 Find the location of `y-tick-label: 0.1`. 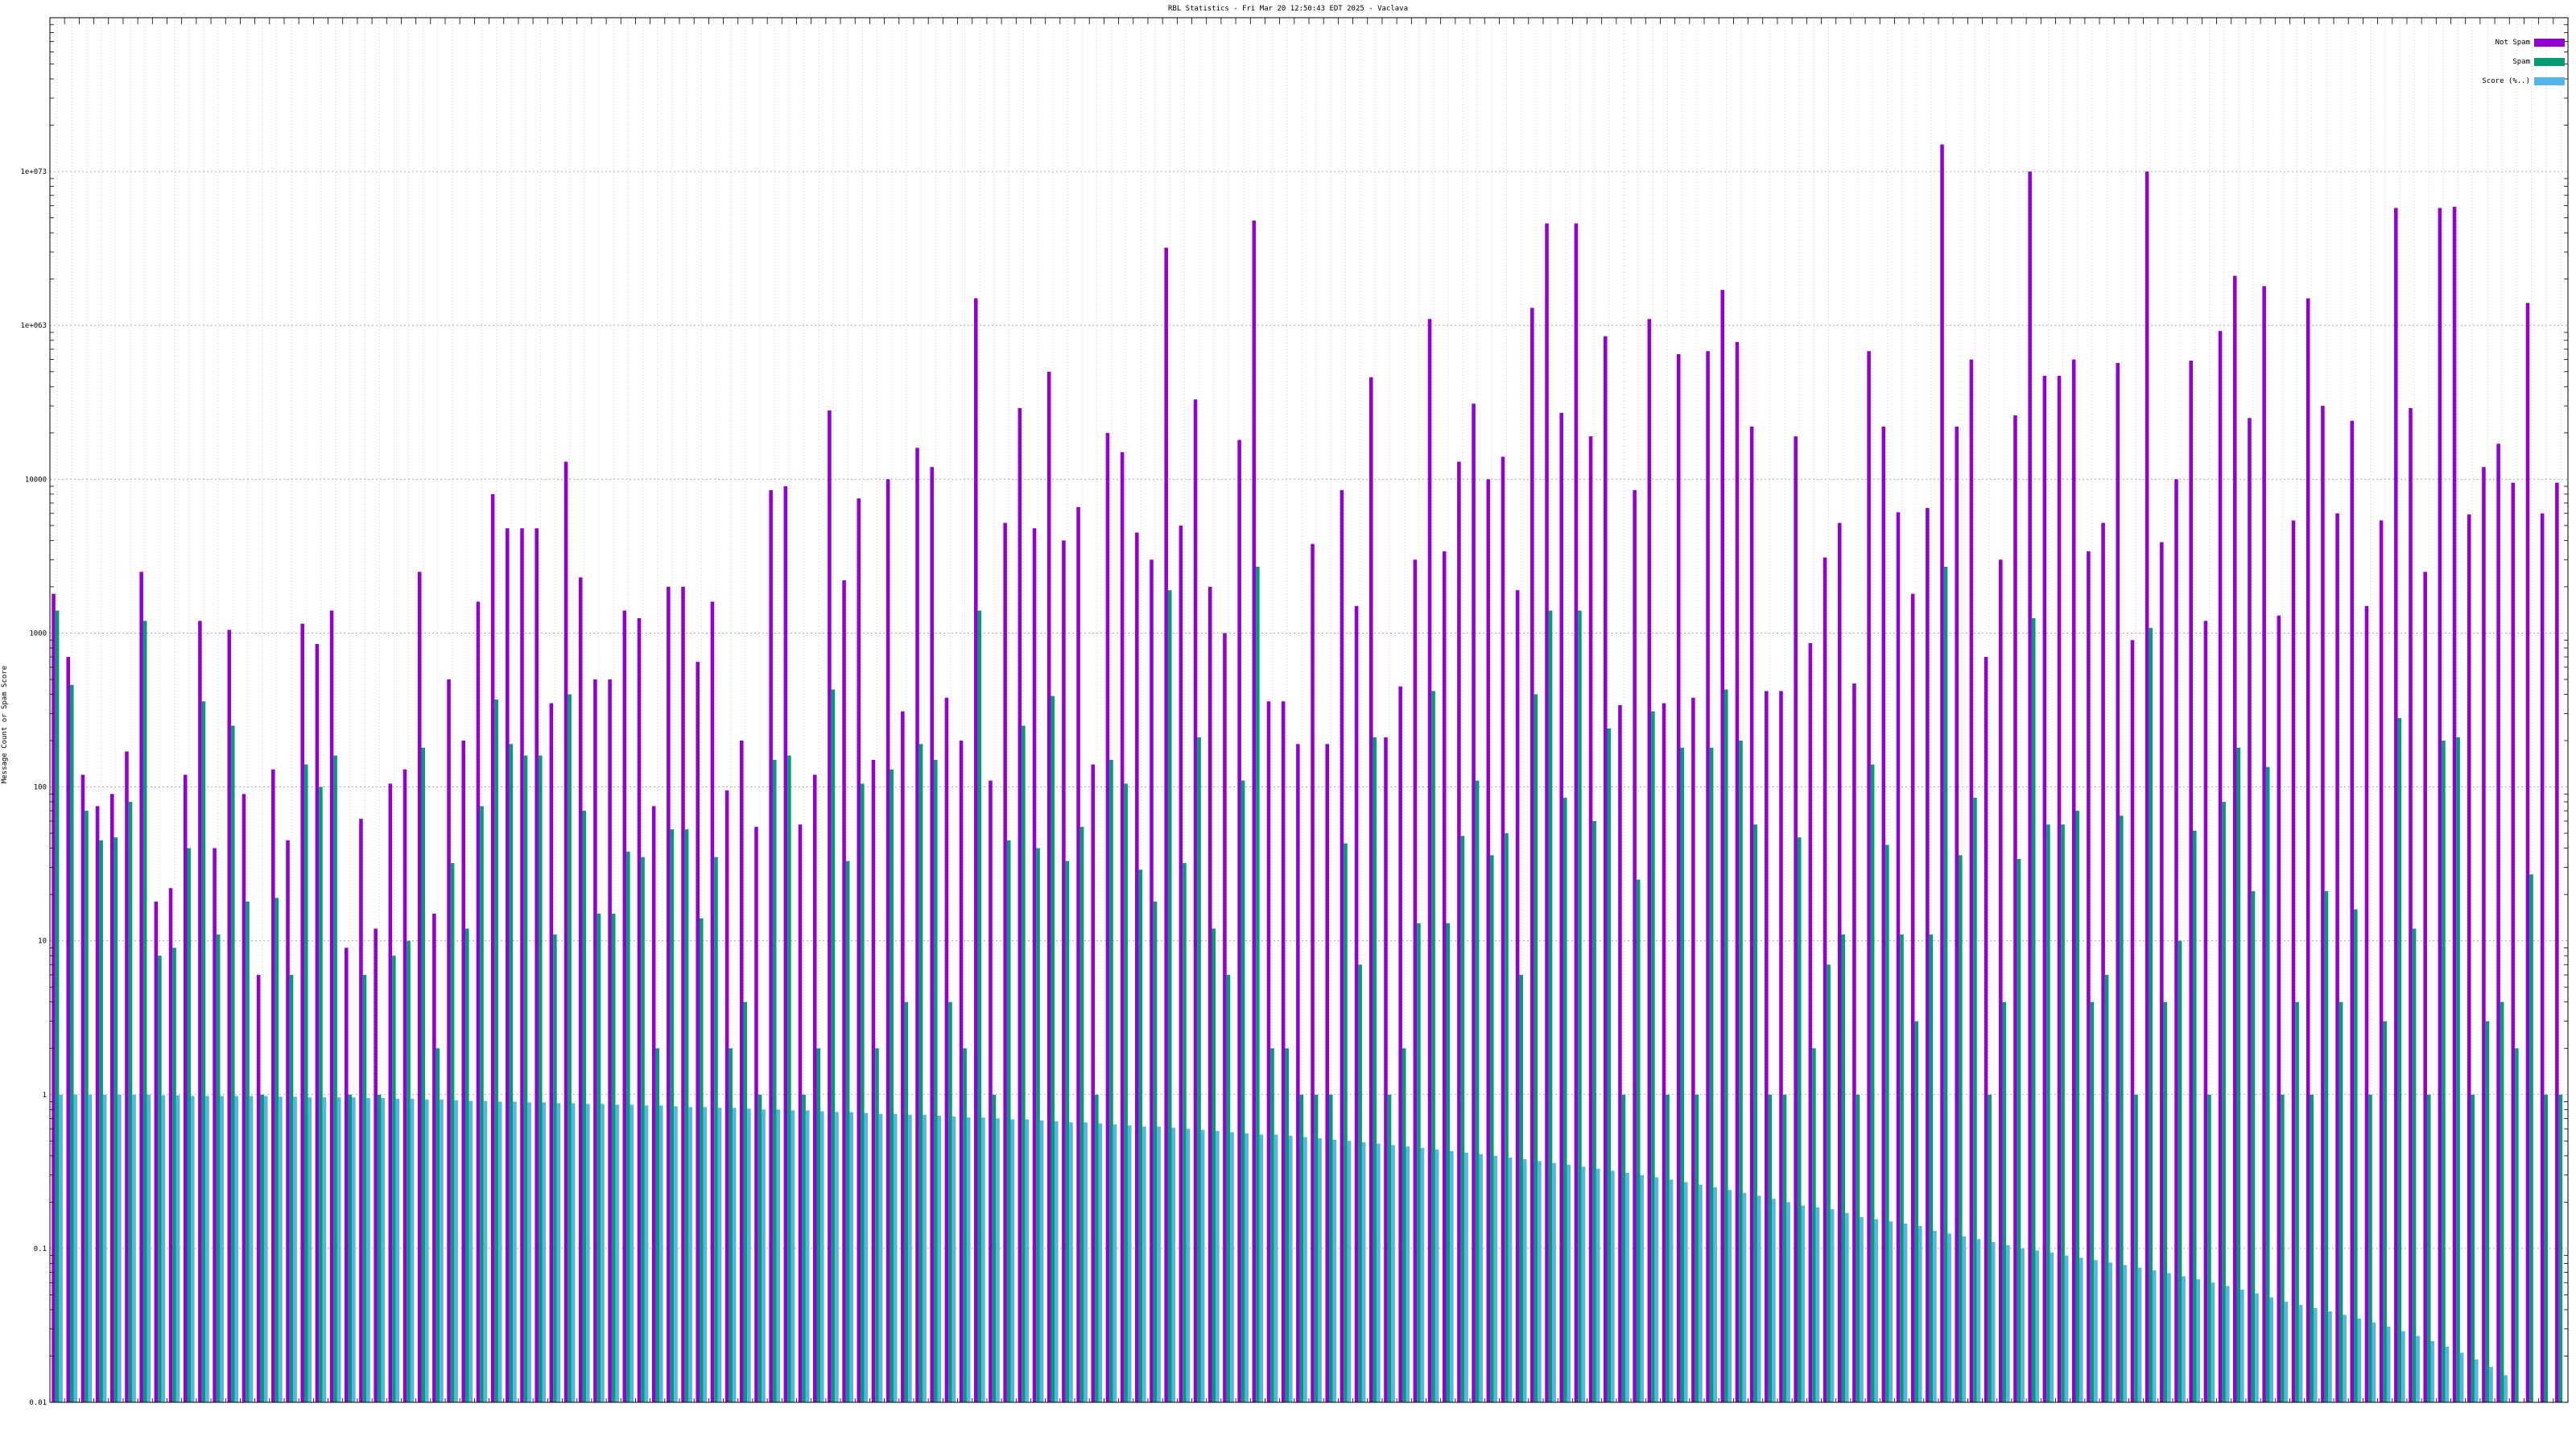

y-tick-label: 0.1 is located at coordinates (40, 1249).